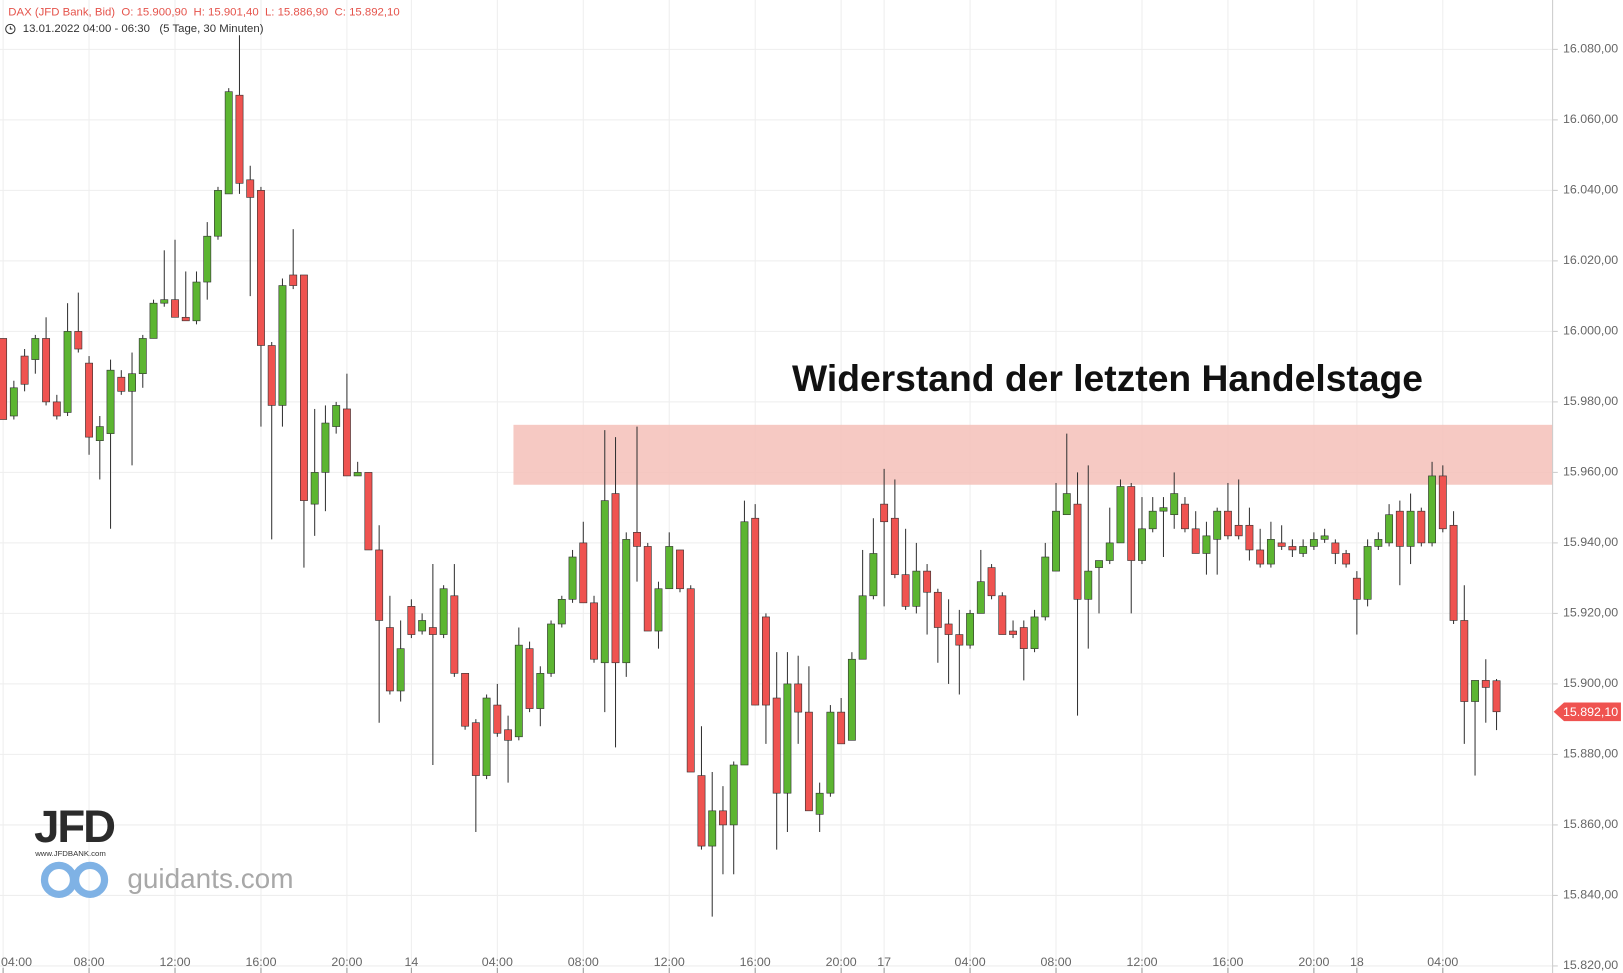 The height and width of the screenshot is (973, 1623). What do you see at coordinates (1590, 754) in the screenshot?
I see `y-tick-label: 15.880,00` at bounding box center [1590, 754].